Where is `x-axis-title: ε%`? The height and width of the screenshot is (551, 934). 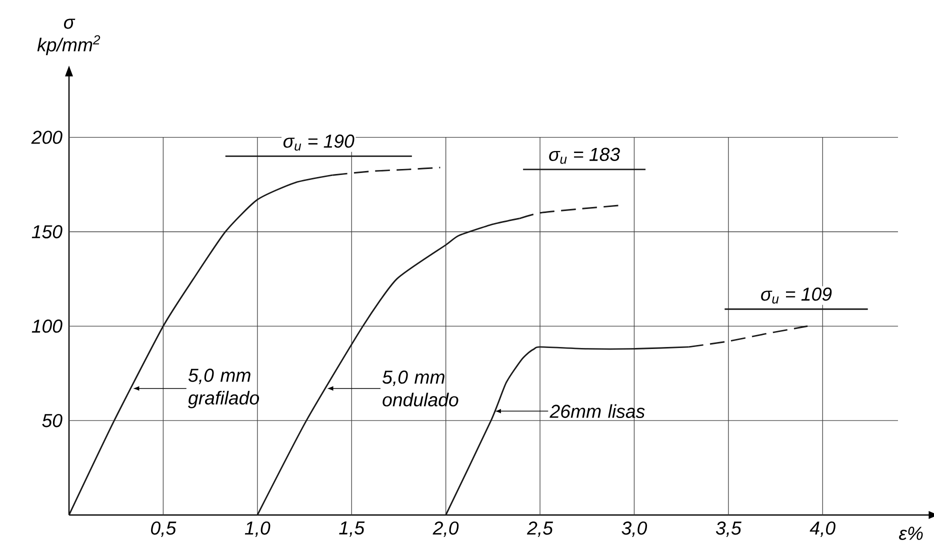 x-axis-title: ε% is located at coordinates (911, 533).